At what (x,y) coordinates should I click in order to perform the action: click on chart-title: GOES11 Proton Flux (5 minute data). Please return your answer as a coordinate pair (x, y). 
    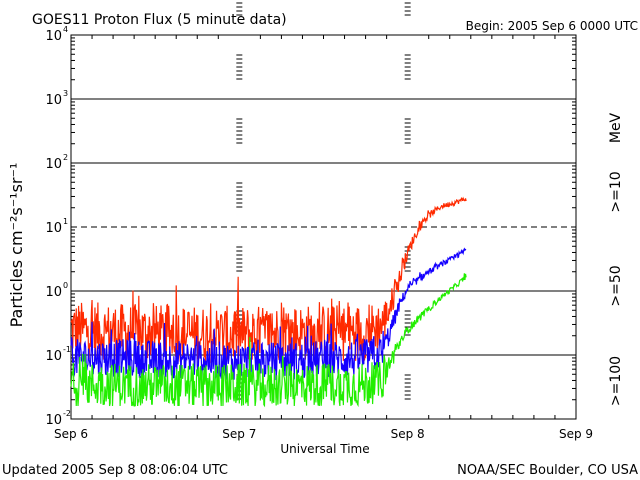
    Looking at the image, I should click on (159, 20).